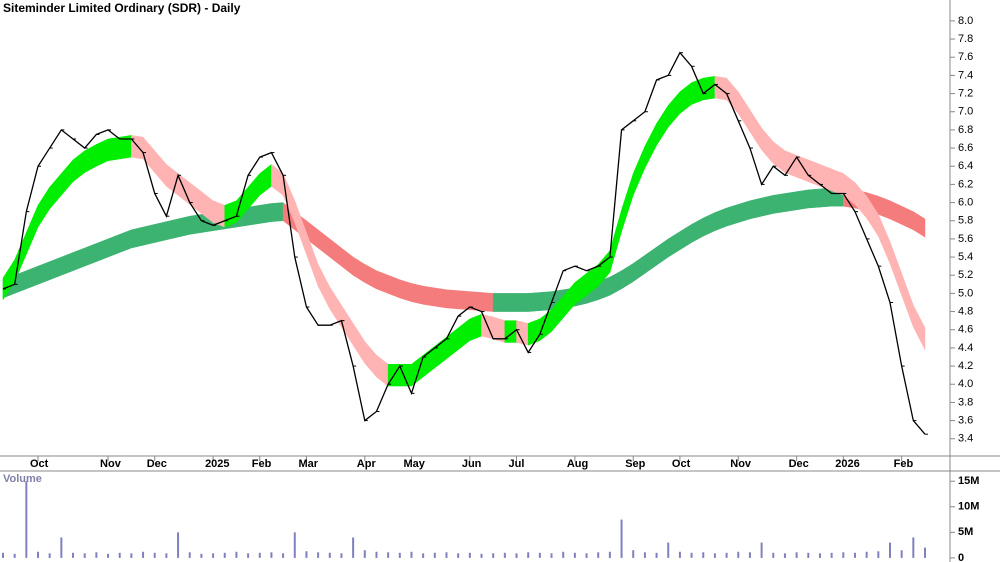 The width and height of the screenshot is (1000, 562). What do you see at coordinates (965, 311) in the screenshot?
I see `y-tick-label: 4.8` at bounding box center [965, 311].